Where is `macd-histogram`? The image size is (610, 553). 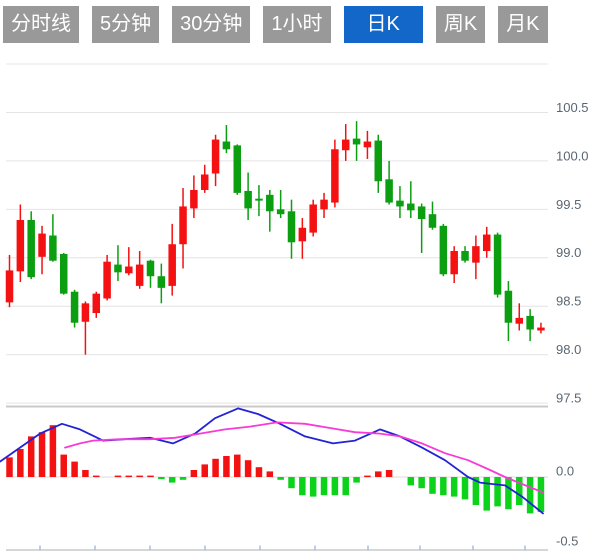
macd-histogram is located at coordinates (275, 469).